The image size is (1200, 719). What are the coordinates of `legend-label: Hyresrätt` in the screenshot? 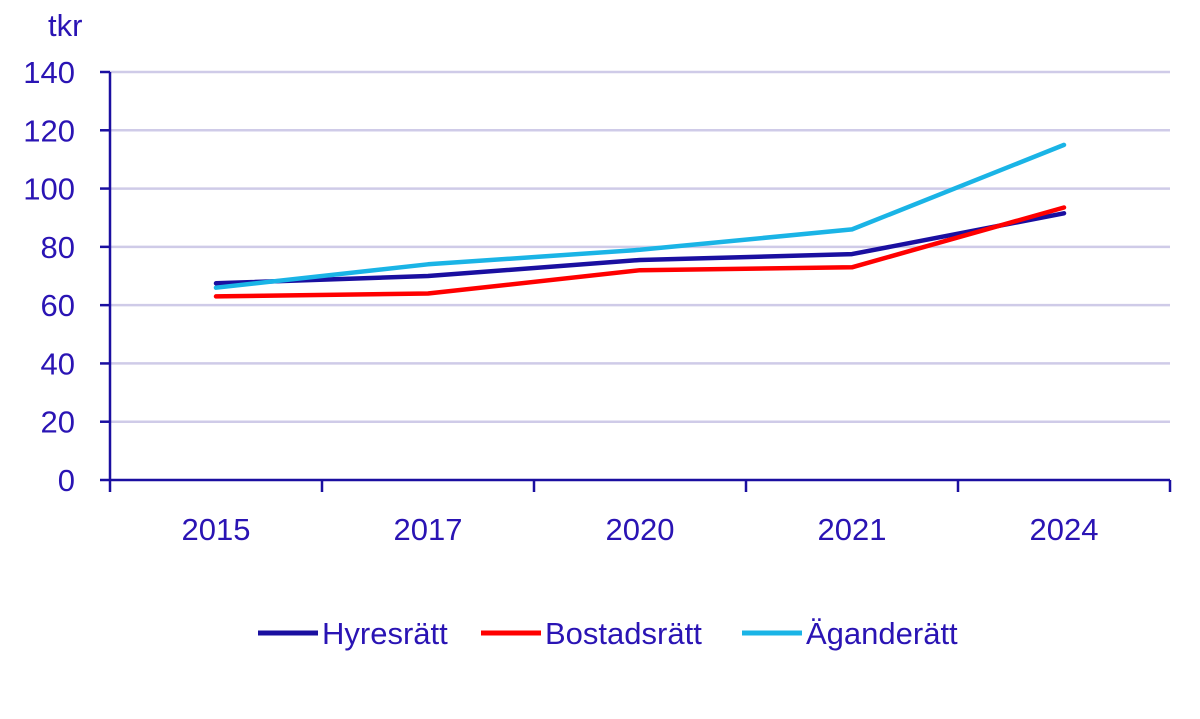 It's located at (385, 633).